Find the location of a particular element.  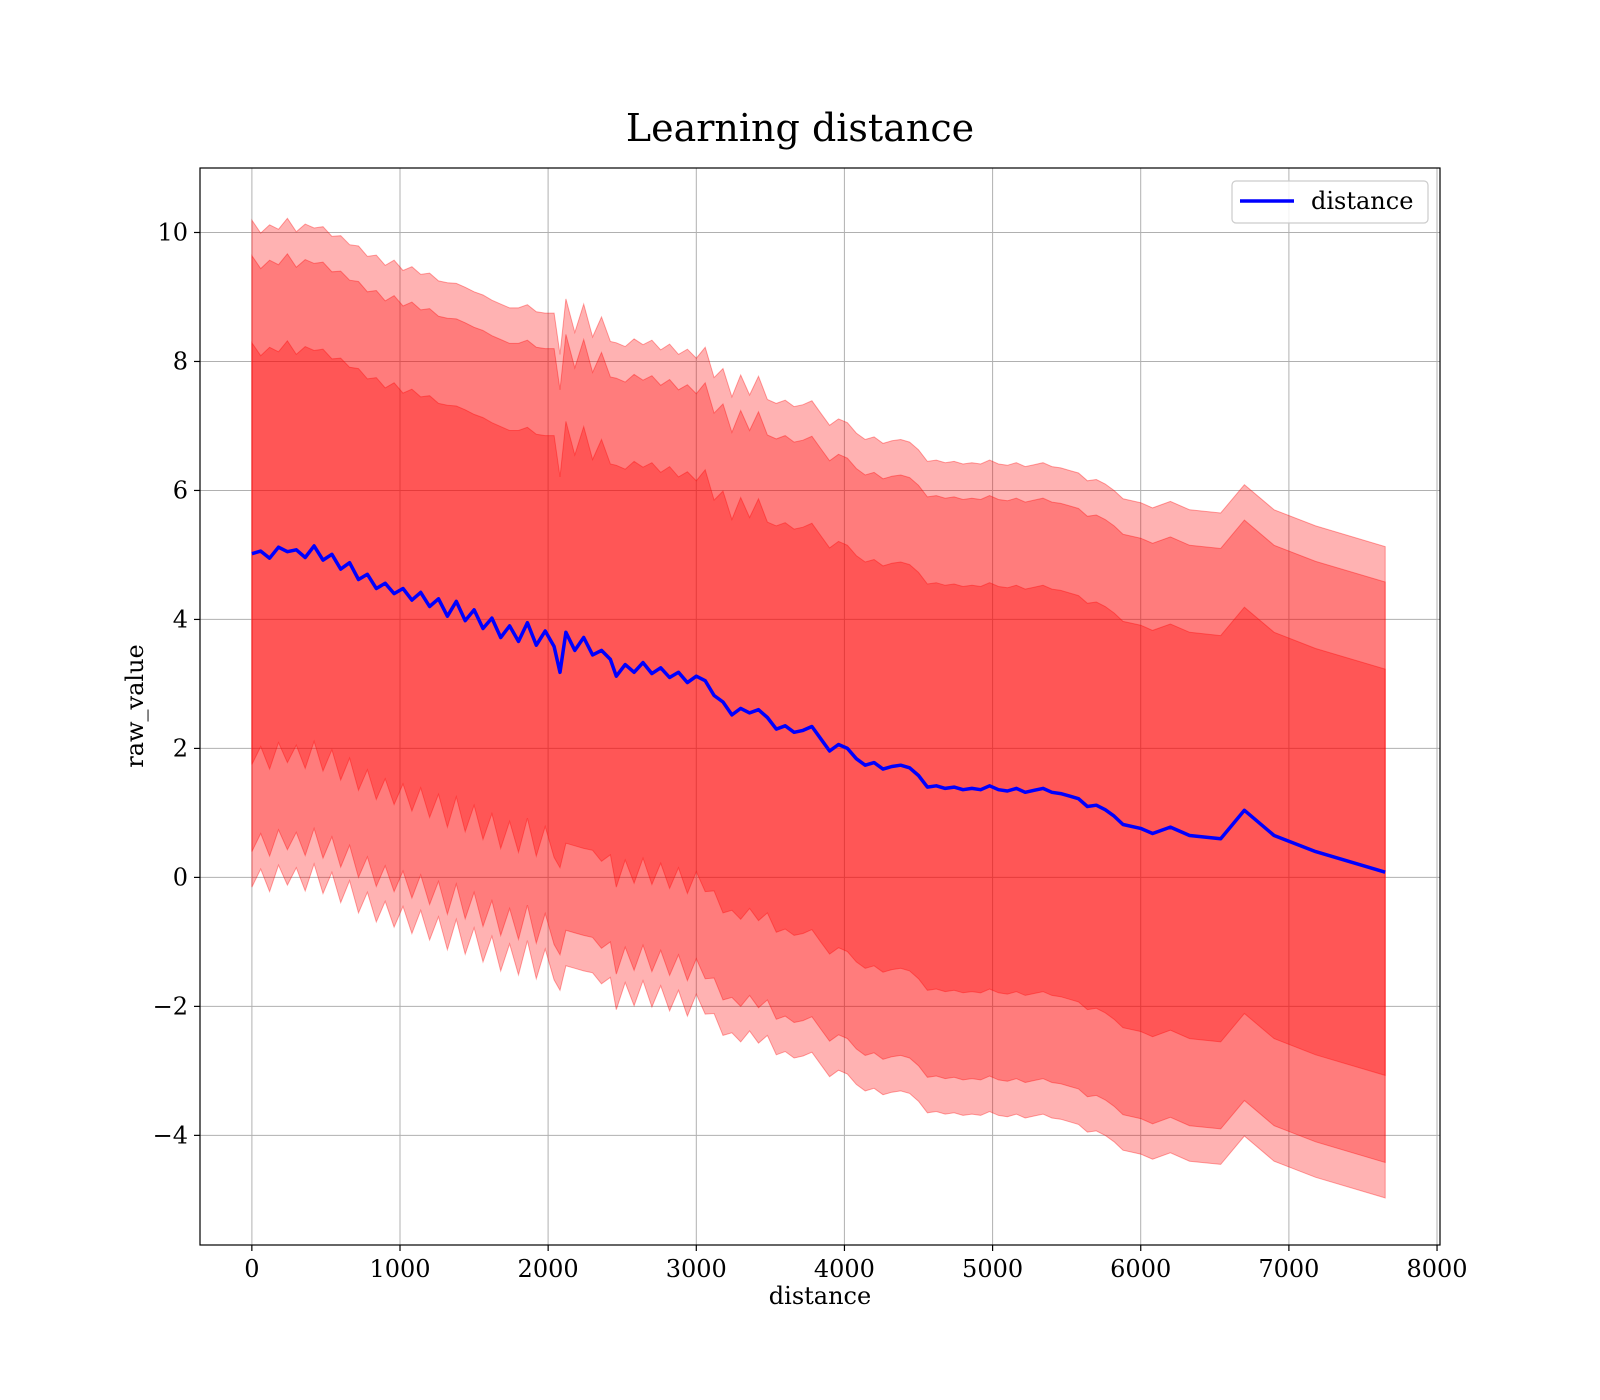

x-tick-label: 7000 is located at coordinates (1288, 1269).